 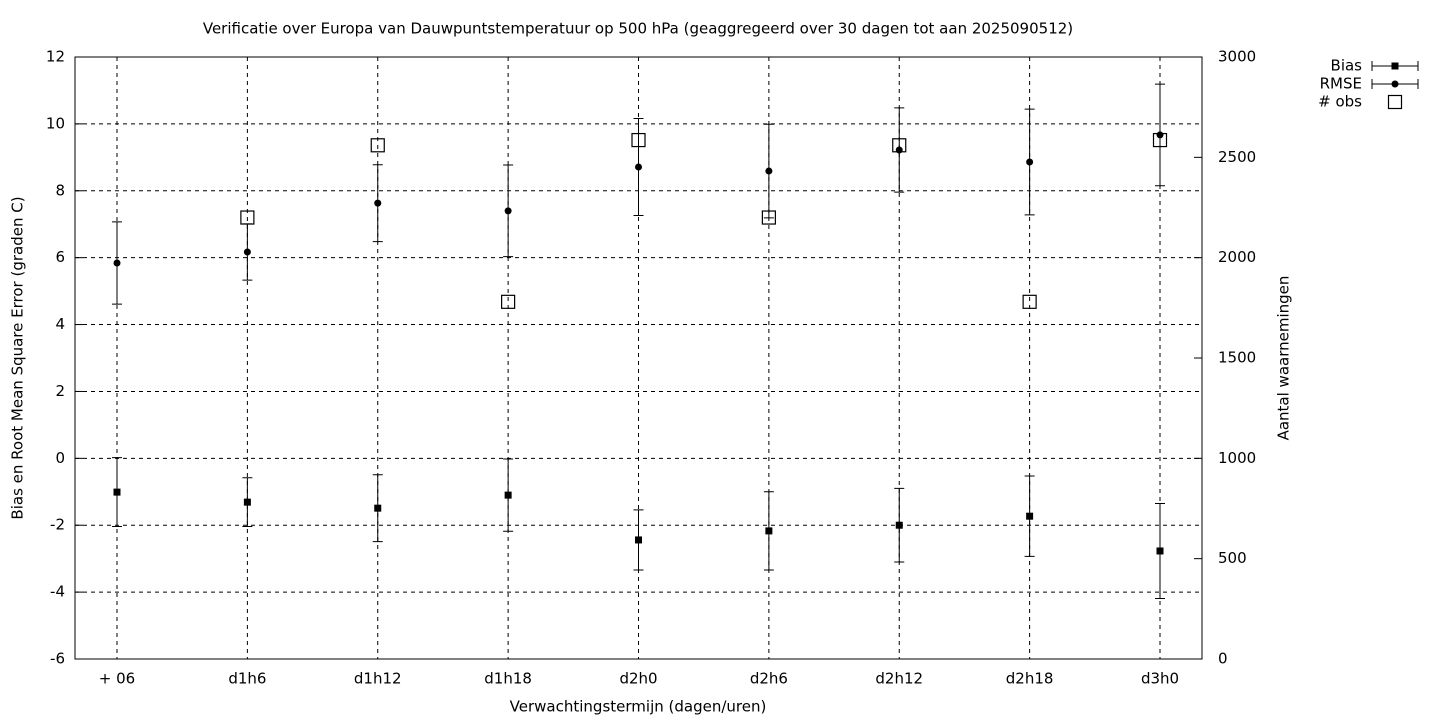 What do you see at coordinates (508, 679) in the screenshot?
I see `x-tick-label: d1h18` at bounding box center [508, 679].